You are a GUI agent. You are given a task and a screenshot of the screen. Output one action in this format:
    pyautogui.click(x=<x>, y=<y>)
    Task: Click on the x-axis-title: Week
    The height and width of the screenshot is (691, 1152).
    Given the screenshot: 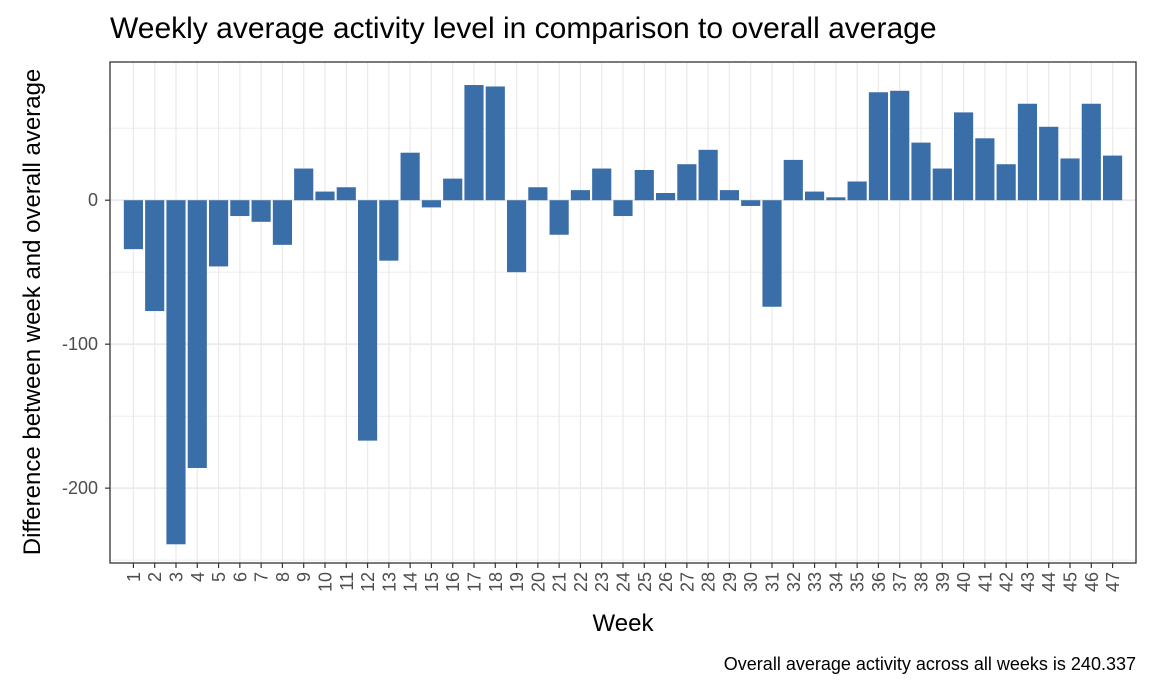 What is the action you would take?
    pyautogui.click(x=624, y=623)
    